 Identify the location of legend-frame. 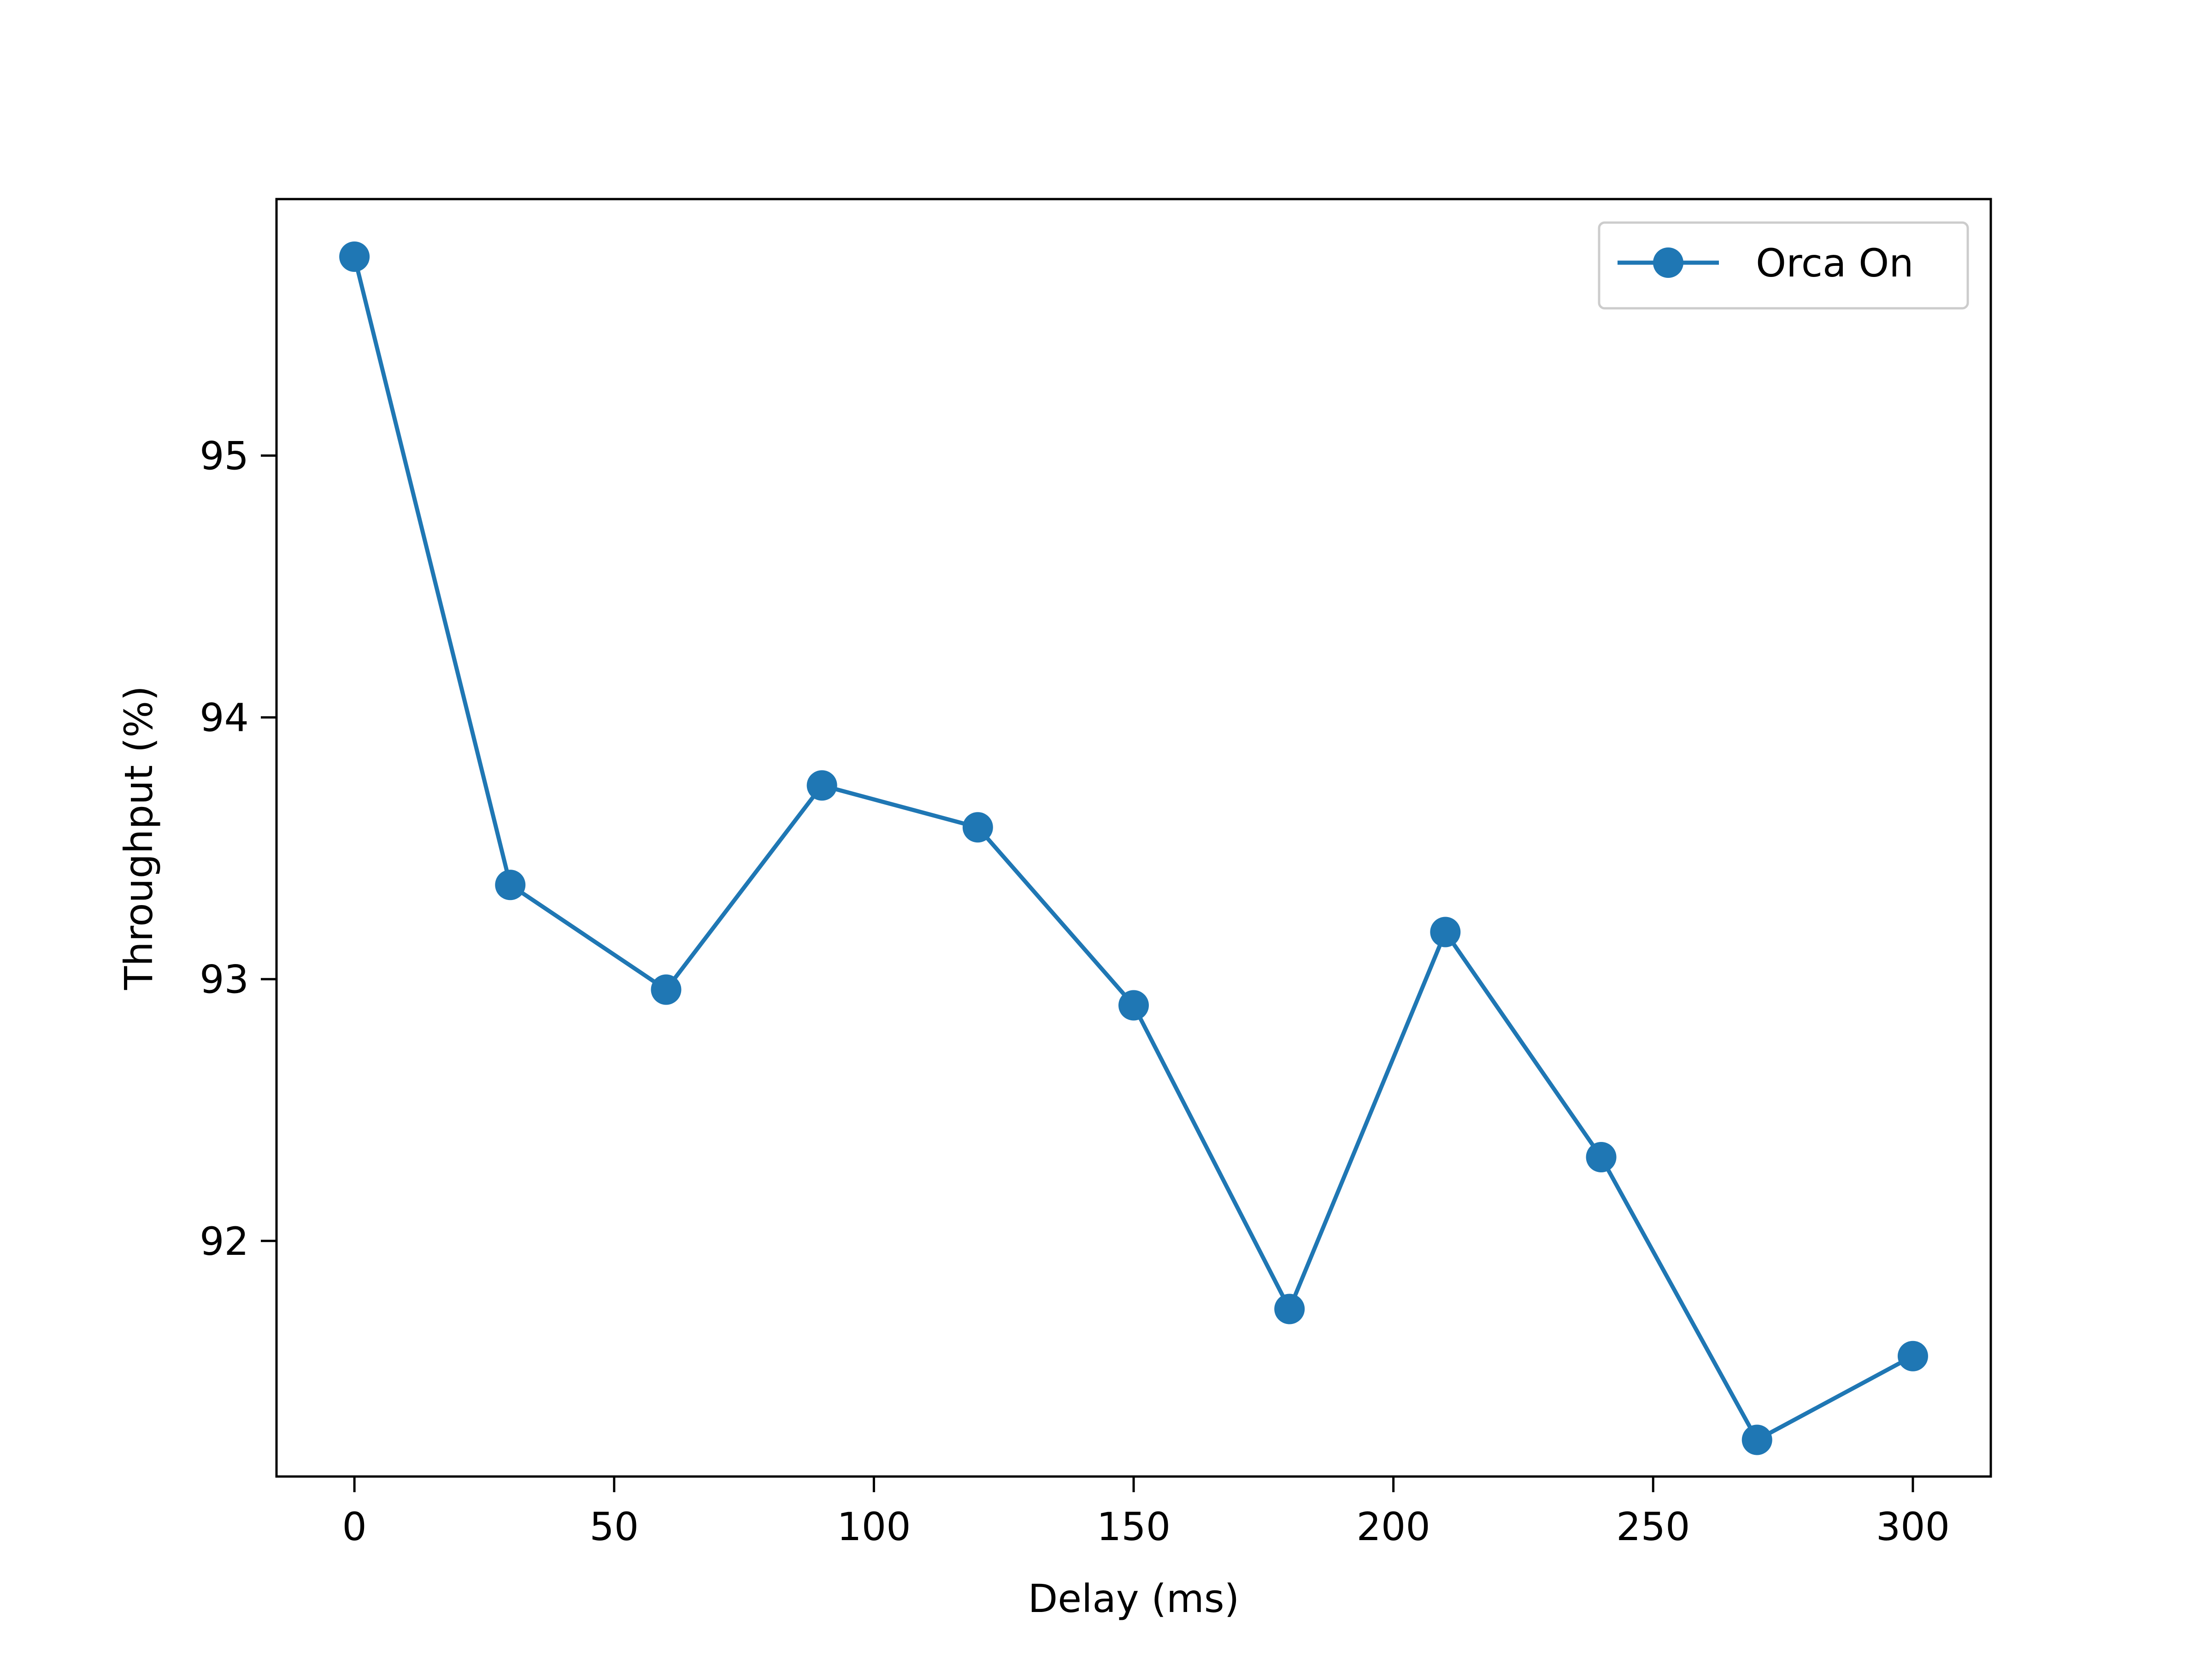
(1783, 265).